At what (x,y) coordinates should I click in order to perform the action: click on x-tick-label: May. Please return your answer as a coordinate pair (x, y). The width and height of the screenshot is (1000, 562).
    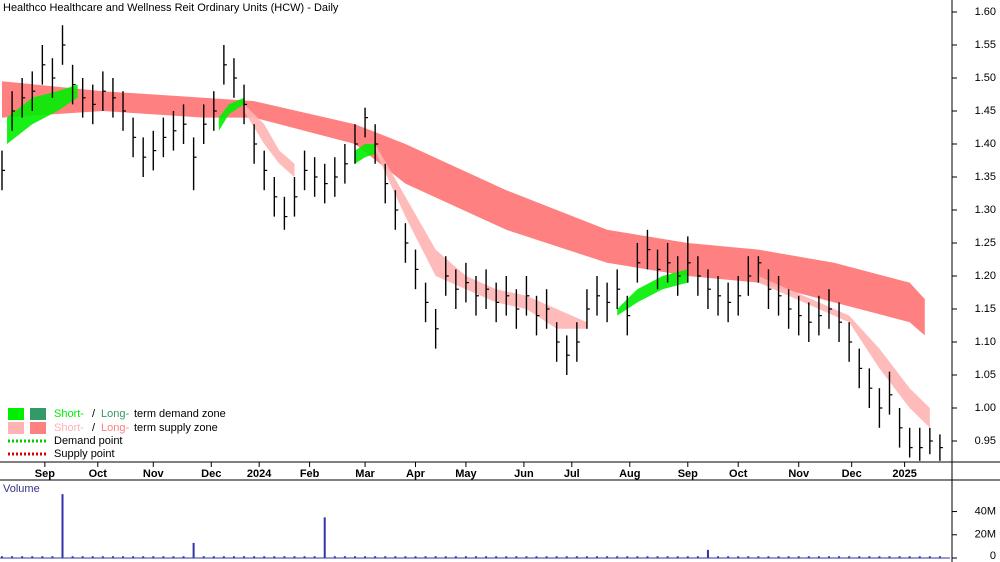
    Looking at the image, I should click on (466, 474).